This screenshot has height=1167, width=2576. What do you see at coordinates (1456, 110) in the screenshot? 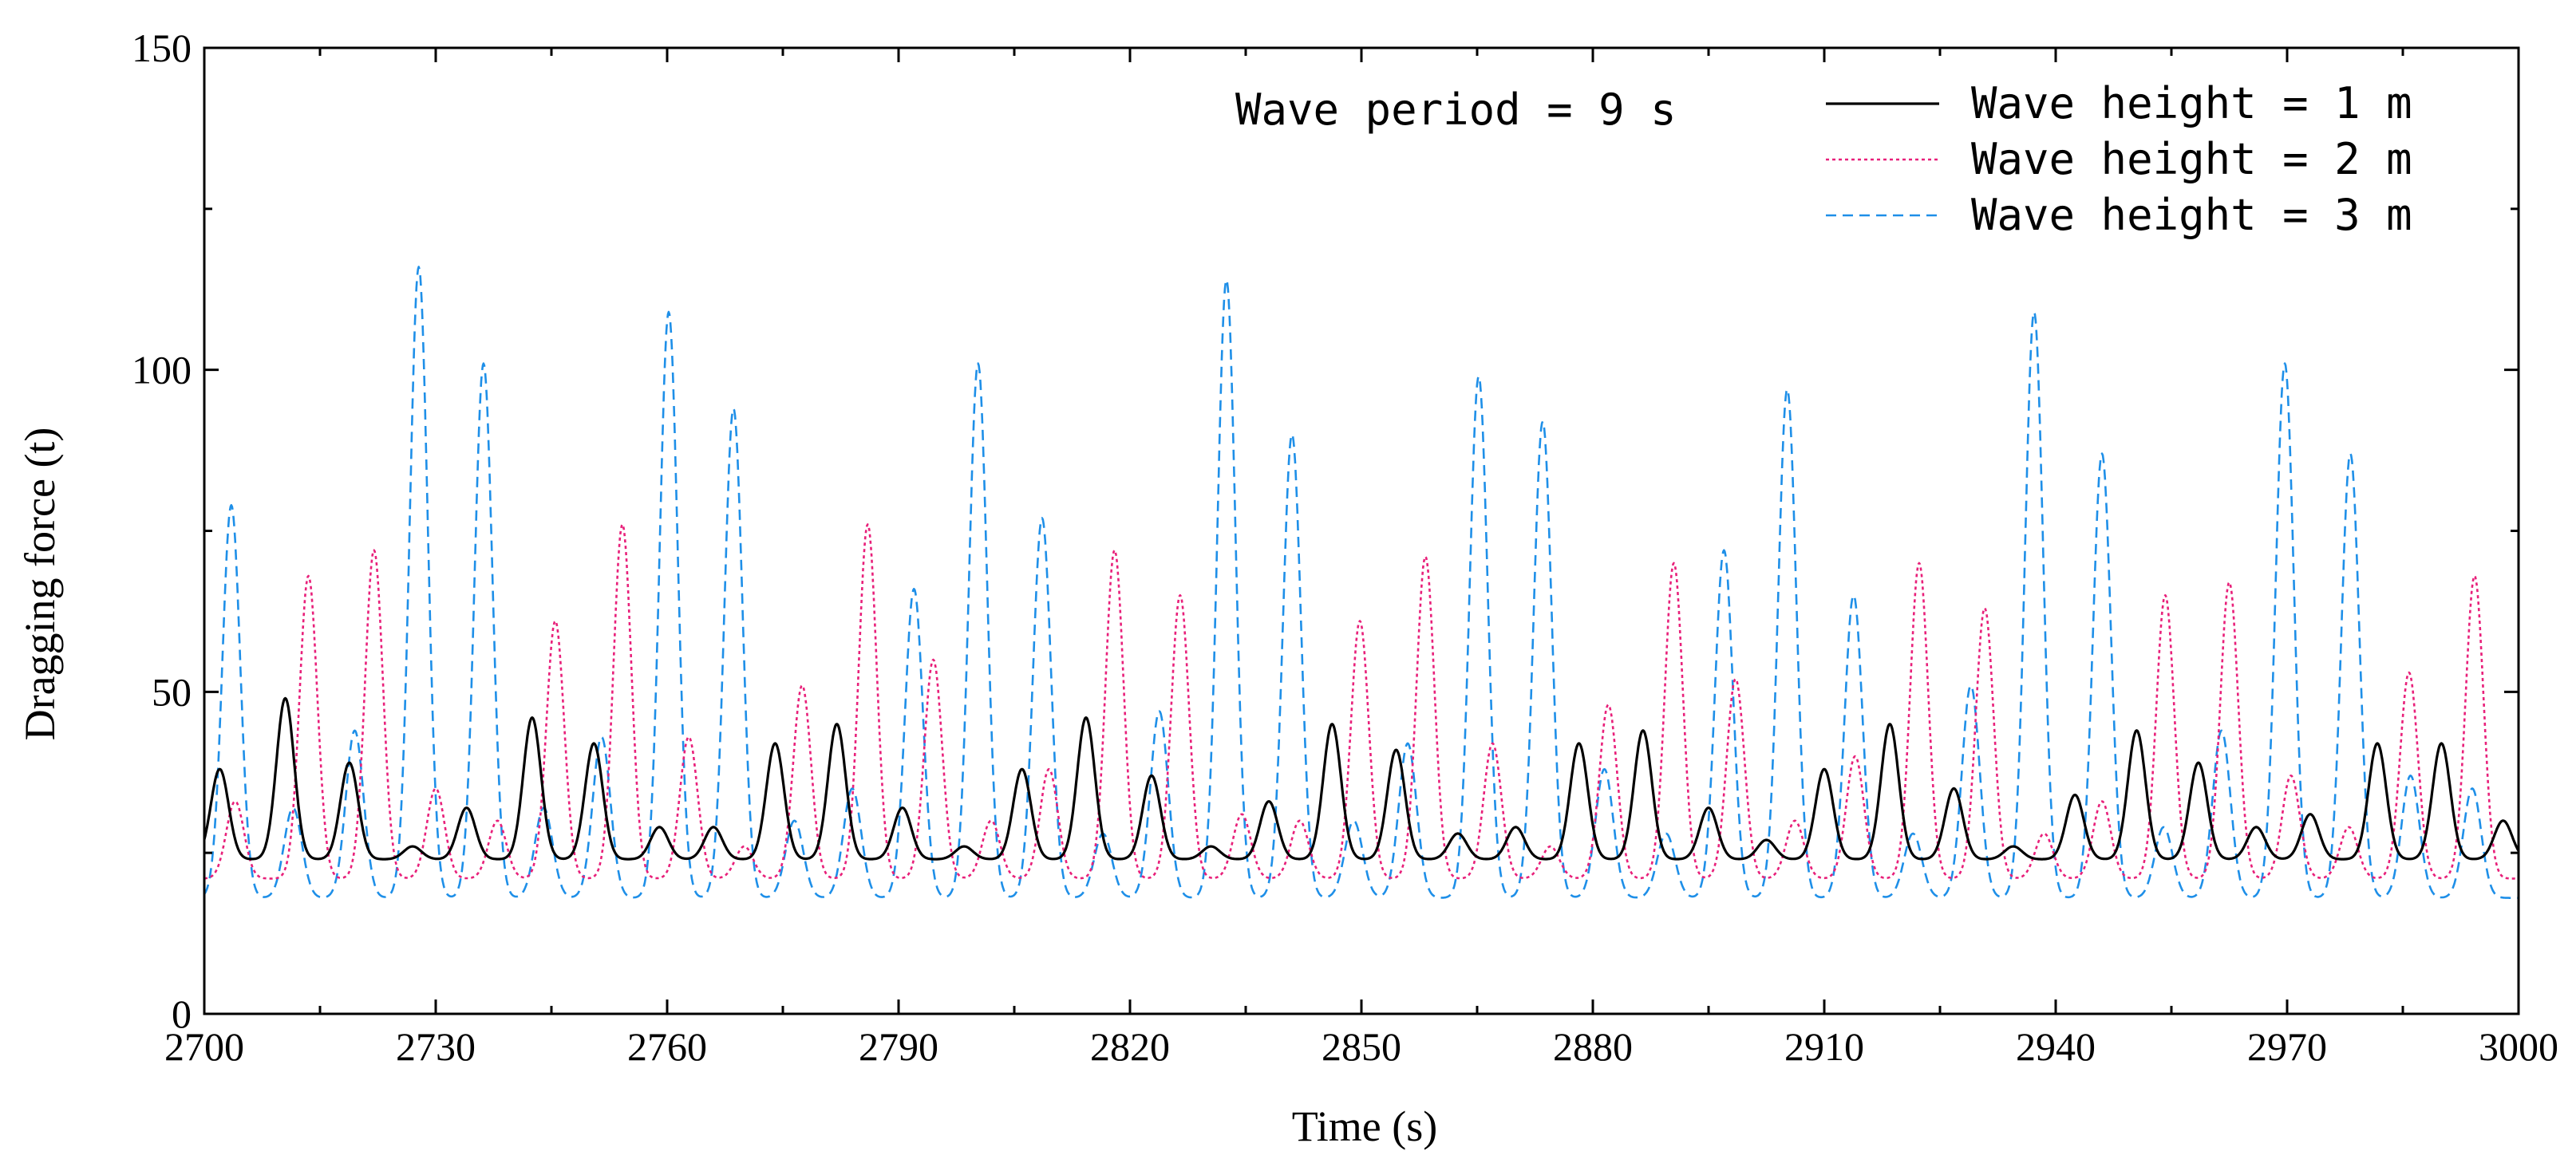
I see `wave-period-annotation: Wave period = 9 s` at bounding box center [1456, 110].